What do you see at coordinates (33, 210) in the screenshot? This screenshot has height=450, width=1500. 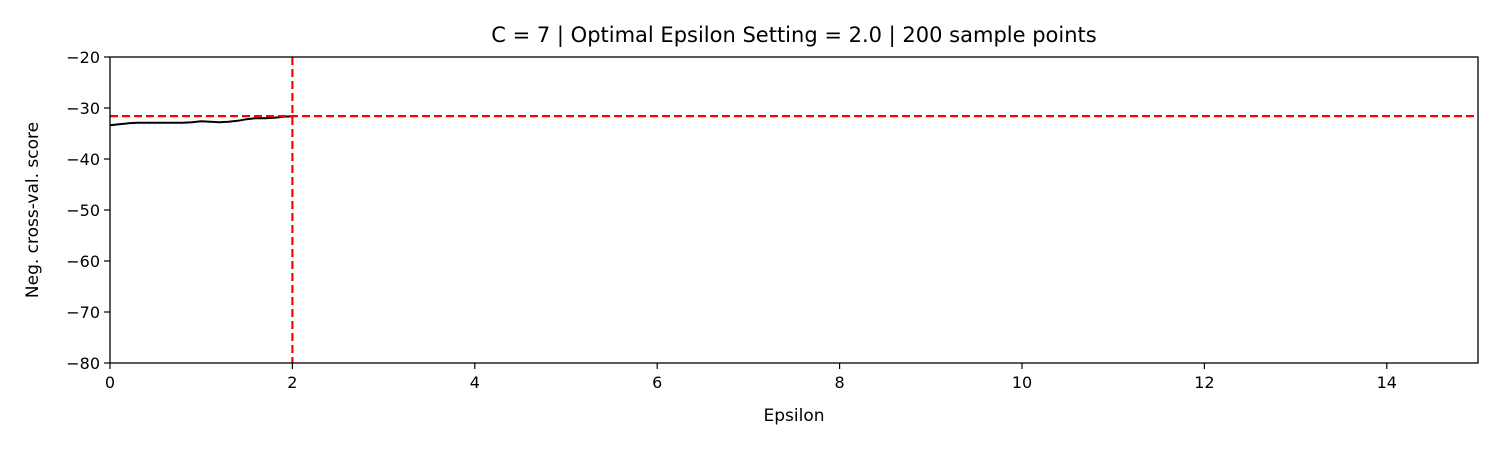 I see `y-axis-label: Neg. cross-val. score` at bounding box center [33, 210].